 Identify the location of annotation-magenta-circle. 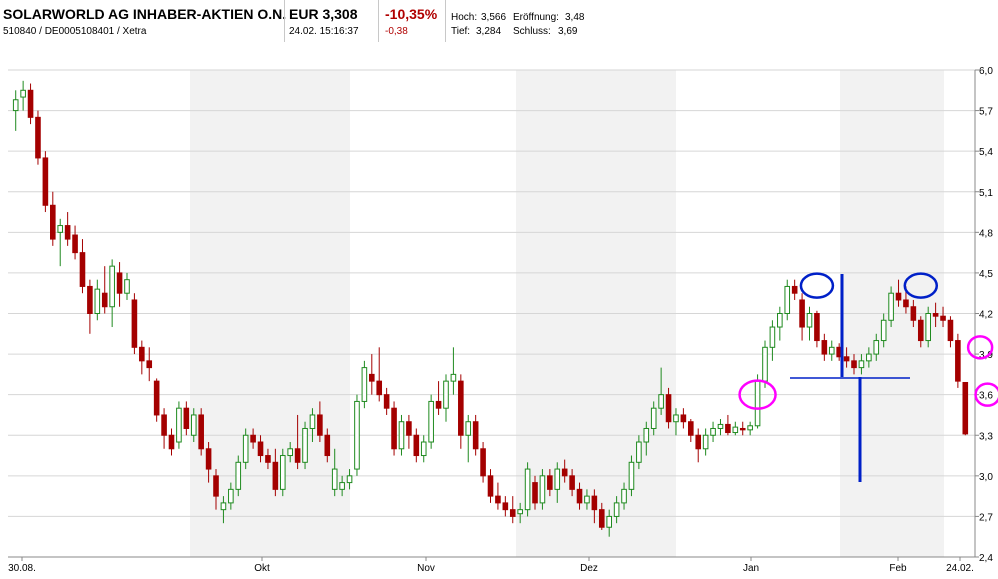
(757, 394).